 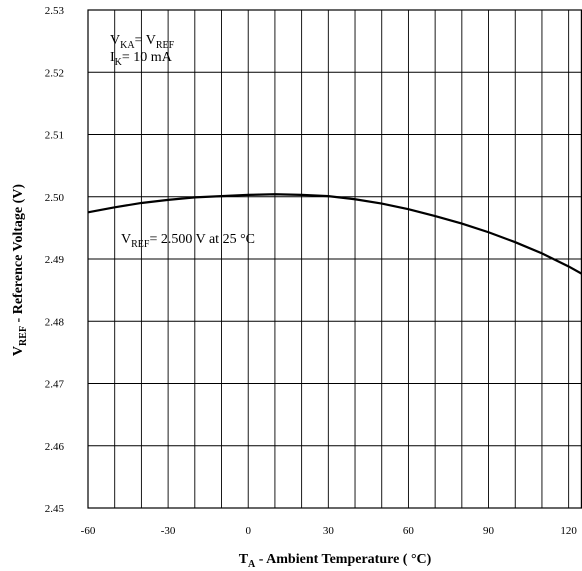 I want to click on y-tick-label: 2.50, so click(x=55, y=198).